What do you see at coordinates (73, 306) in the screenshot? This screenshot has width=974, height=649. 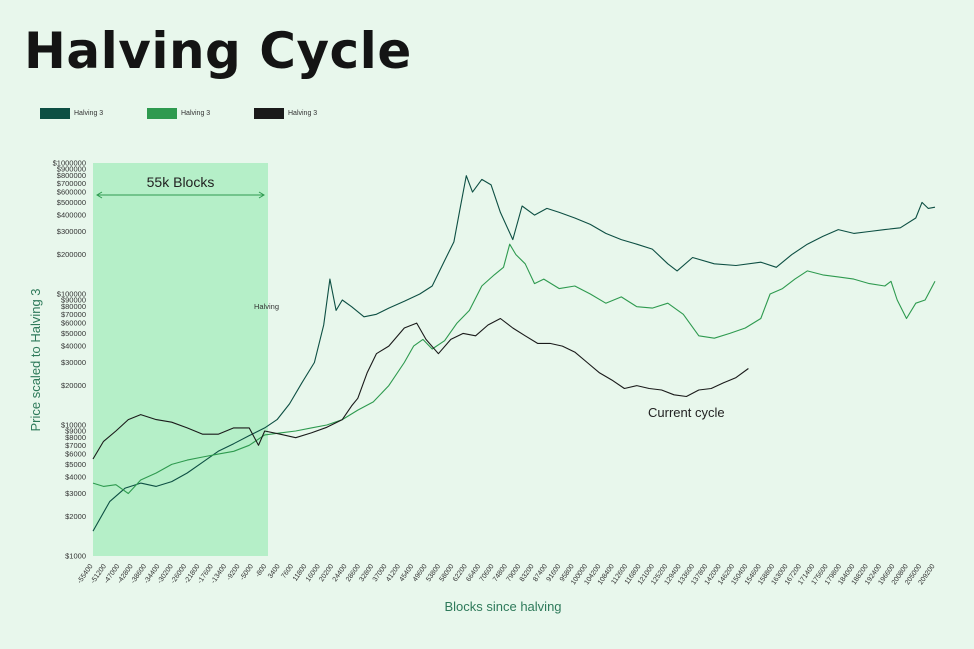 I see `y-tick-label: $80000` at bounding box center [73, 306].